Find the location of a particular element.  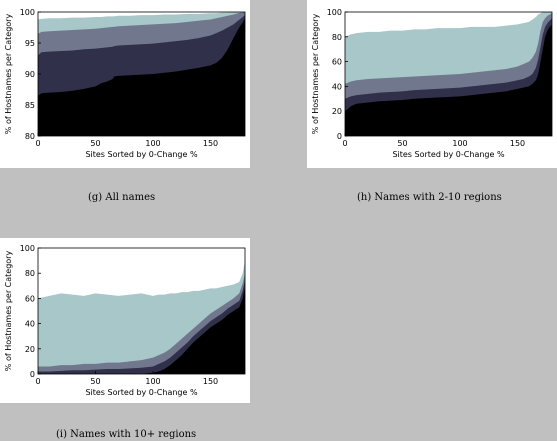

caption-g: (g) All names is located at coordinates (122, 197).